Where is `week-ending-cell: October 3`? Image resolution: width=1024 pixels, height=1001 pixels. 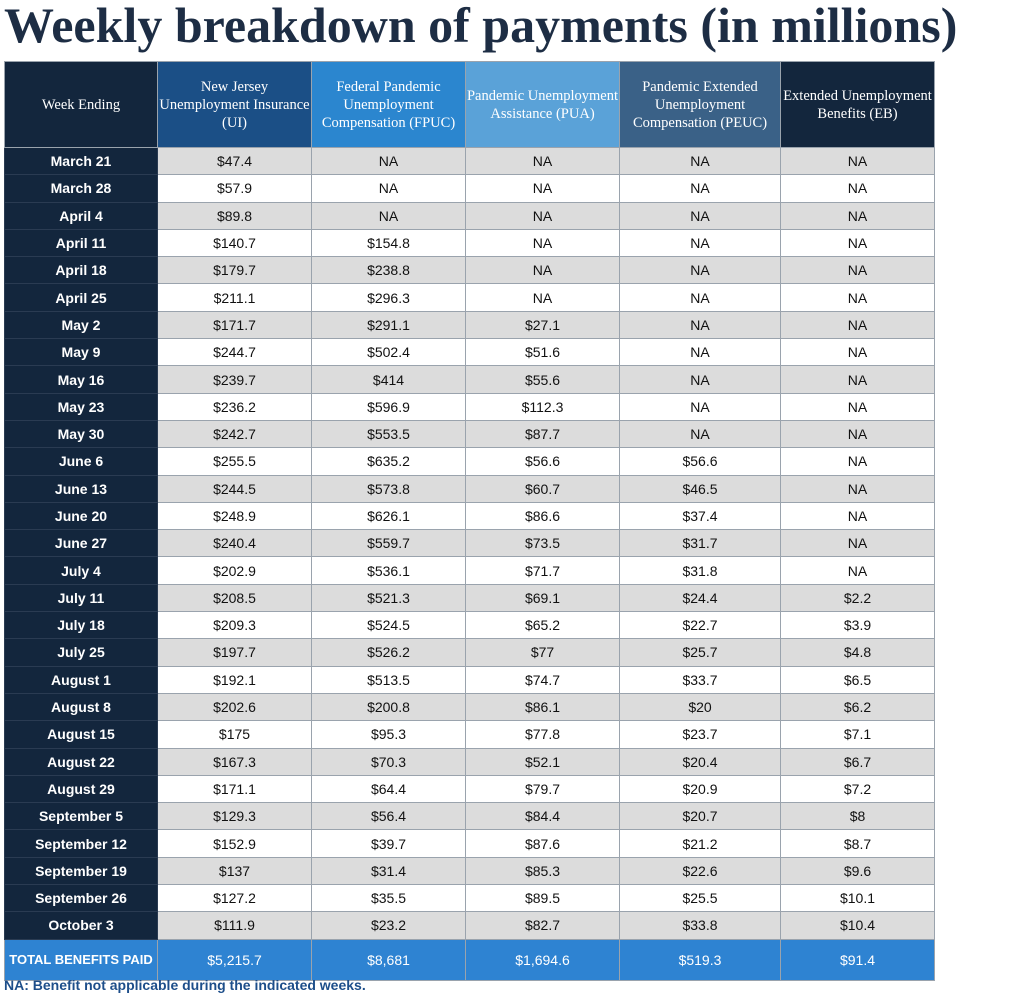 week-ending-cell: October 3 is located at coordinates (81, 925).